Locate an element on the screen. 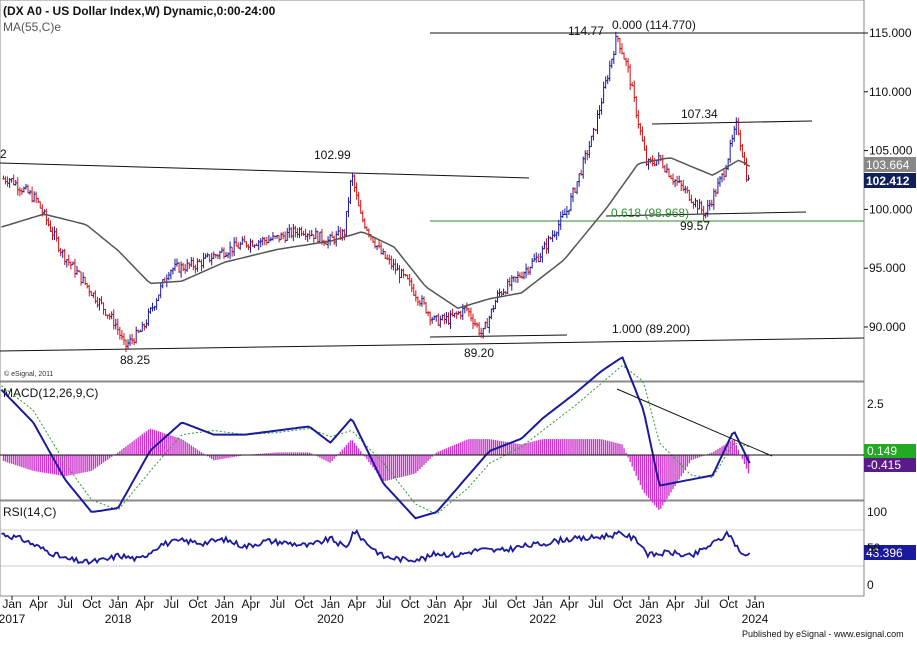 The width and height of the screenshot is (917, 646). resistance-line is located at coordinates (732, 122).